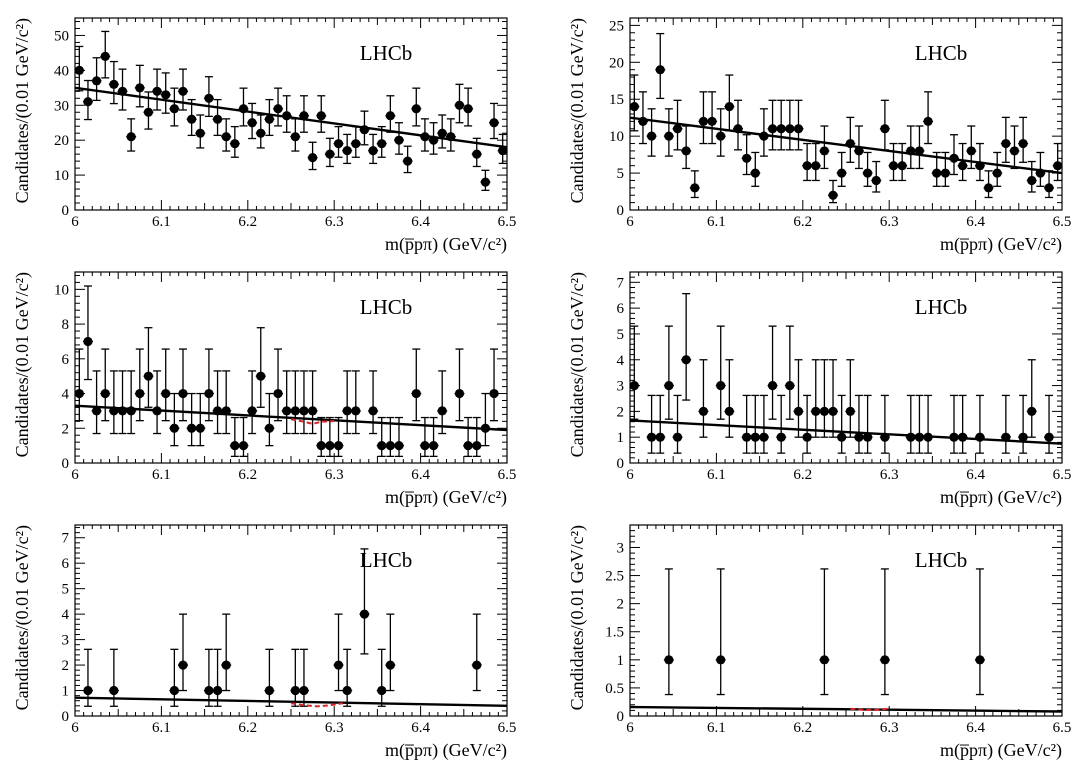 Image resolution: width=1079 pixels, height=769 pixels. I want to click on signal-curve, so click(316, 705).